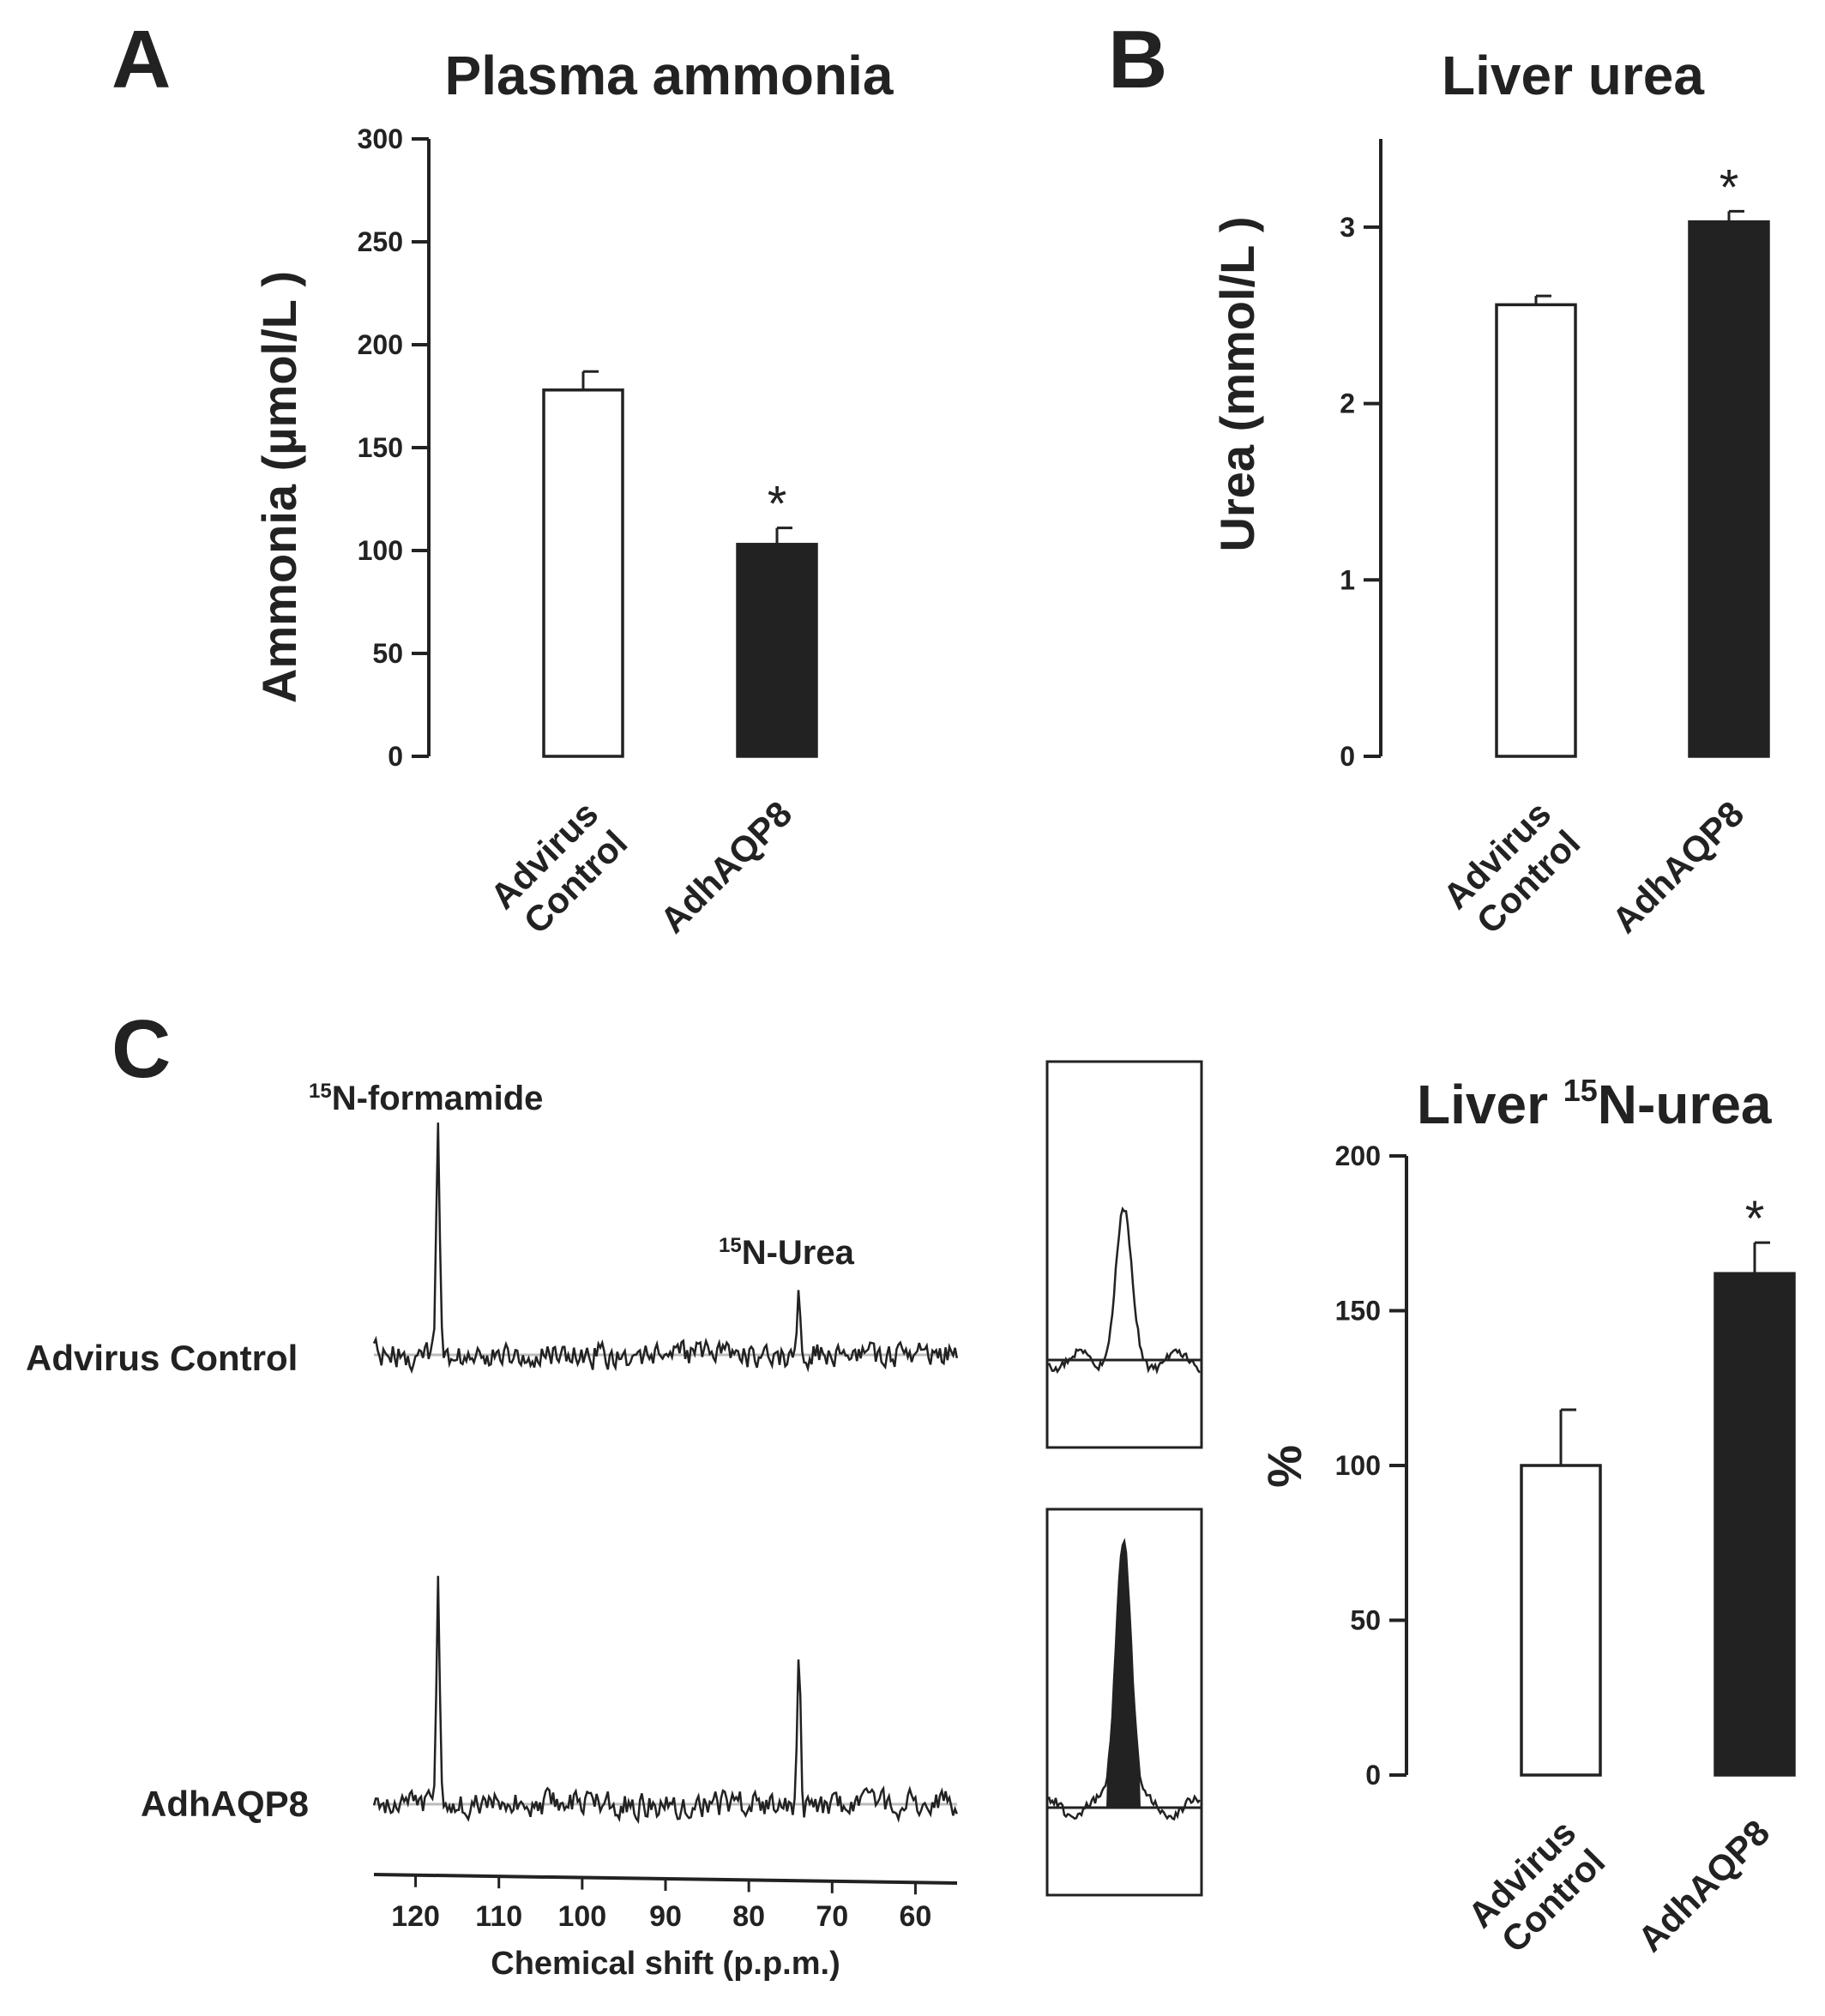  Describe the element at coordinates (141, 59) in the screenshot. I see `panel-letter-a: A` at that location.